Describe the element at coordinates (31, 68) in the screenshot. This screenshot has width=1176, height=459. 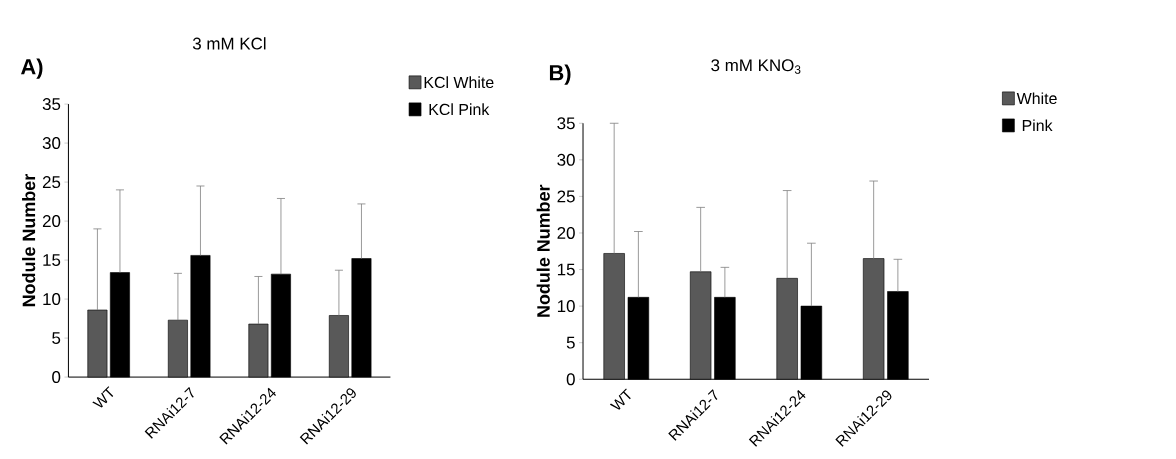
I see `text: A)` at that location.